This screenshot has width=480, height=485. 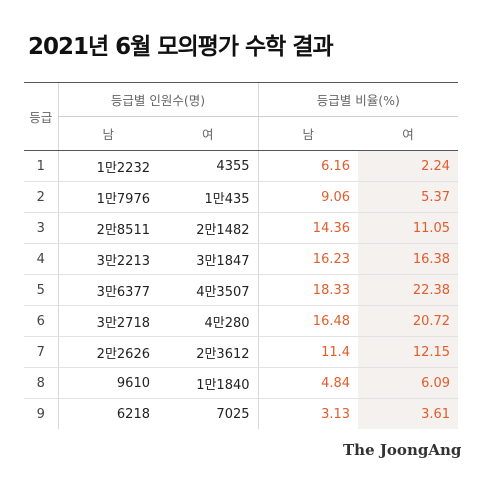 I want to click on male-count-cell: 1만7976, so click(x=107, y=197).